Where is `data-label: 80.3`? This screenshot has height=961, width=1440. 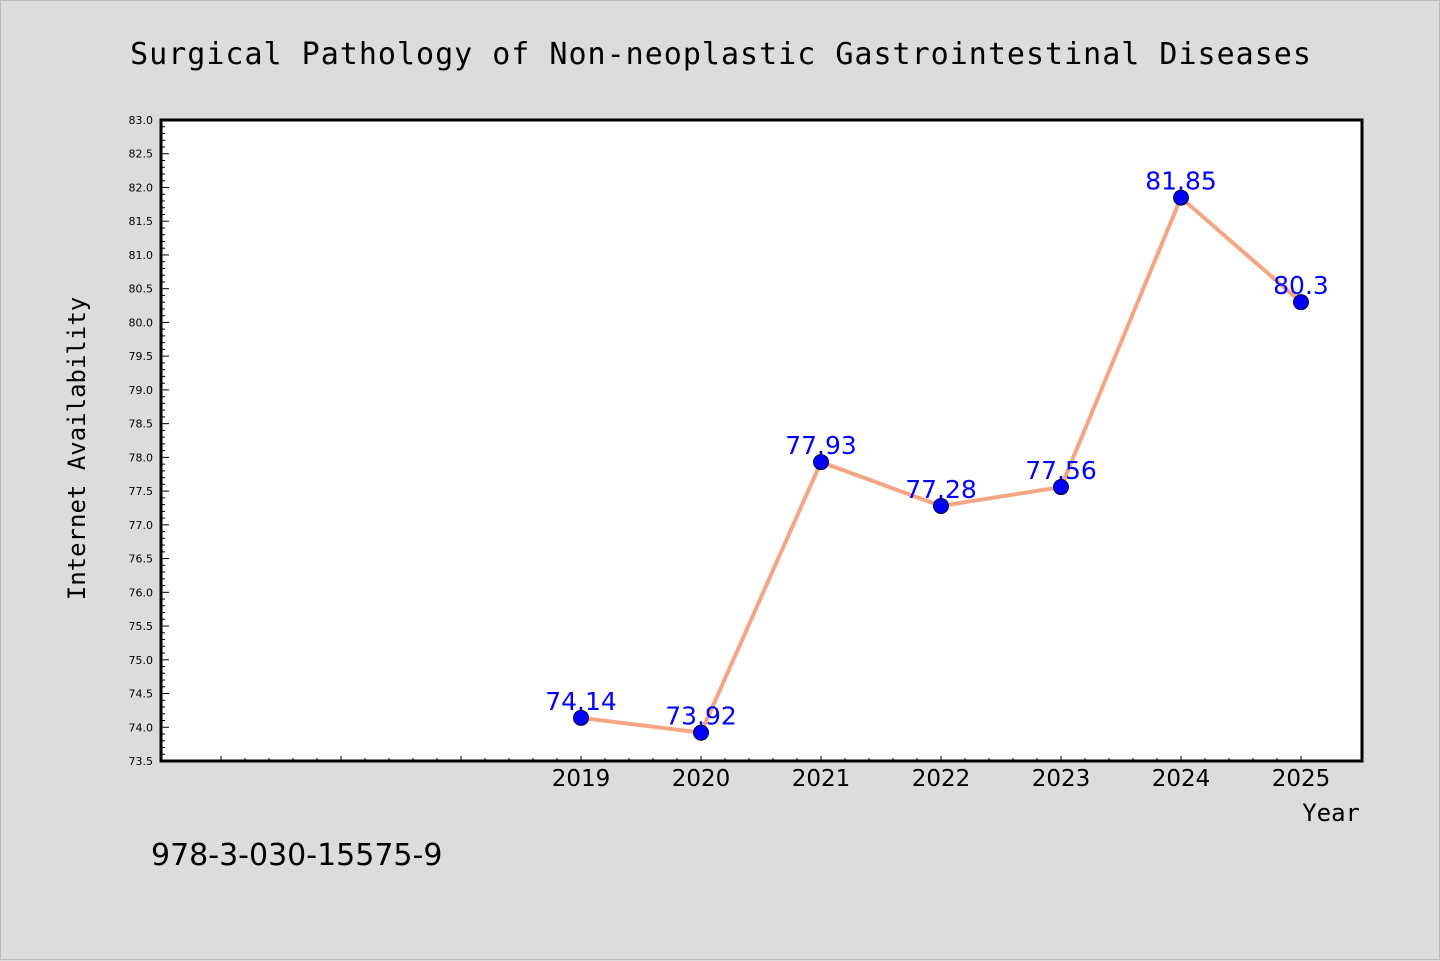 data-label: 80.3 is located at coordinates (1301, 285).